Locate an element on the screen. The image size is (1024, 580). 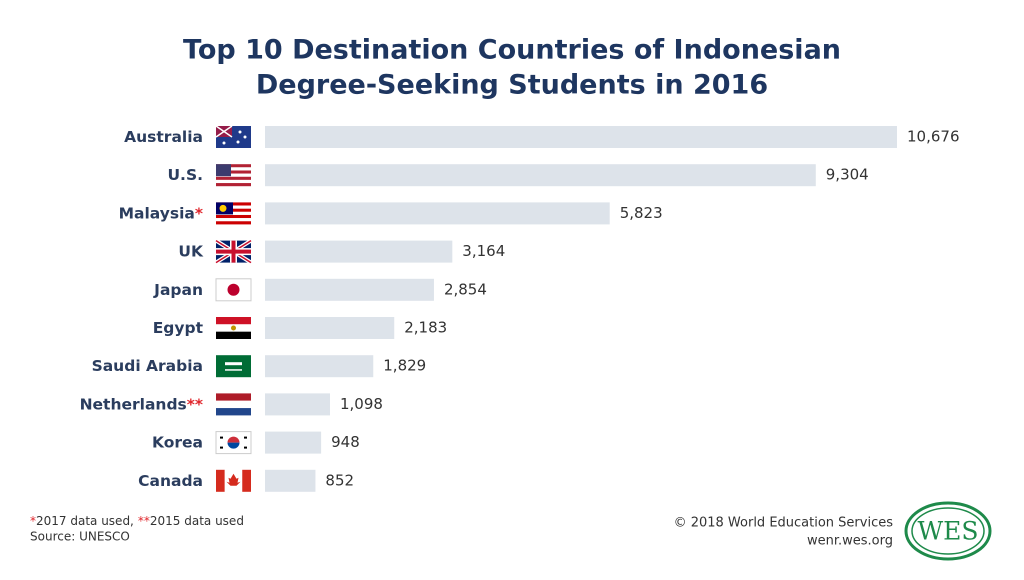
category-name: Malaysia is located at coordinates (157, 213).